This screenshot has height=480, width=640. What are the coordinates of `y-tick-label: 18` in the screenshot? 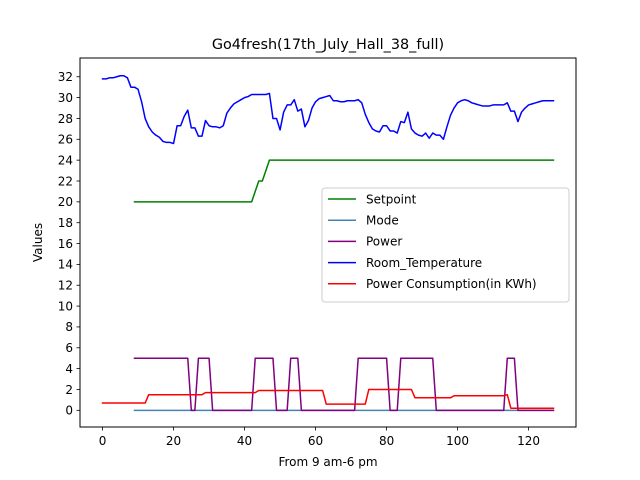 It's located at (65, 223).